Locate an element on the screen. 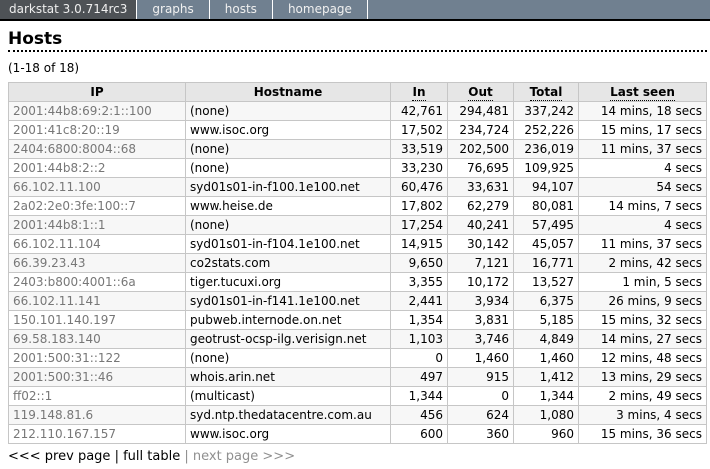 The height and width of the screenshot is (469, 710). in-cell: 3,355 is located at coordinates (419, 282).